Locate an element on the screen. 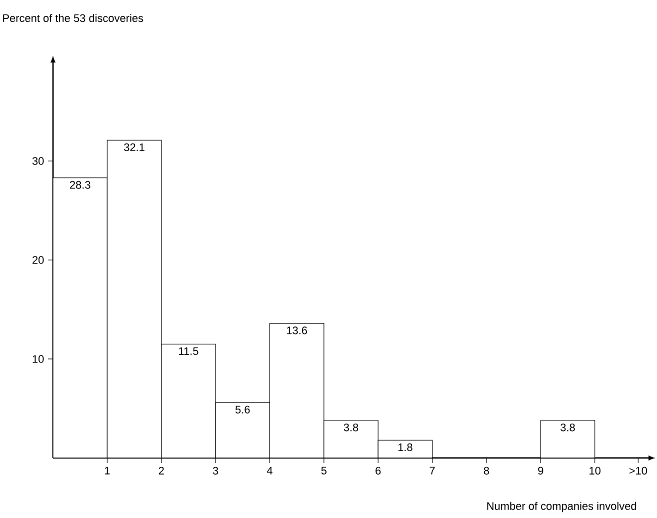 This screenshot has width=657, height=518. y-tick-label: 30 is located at coordinates (38, 161).